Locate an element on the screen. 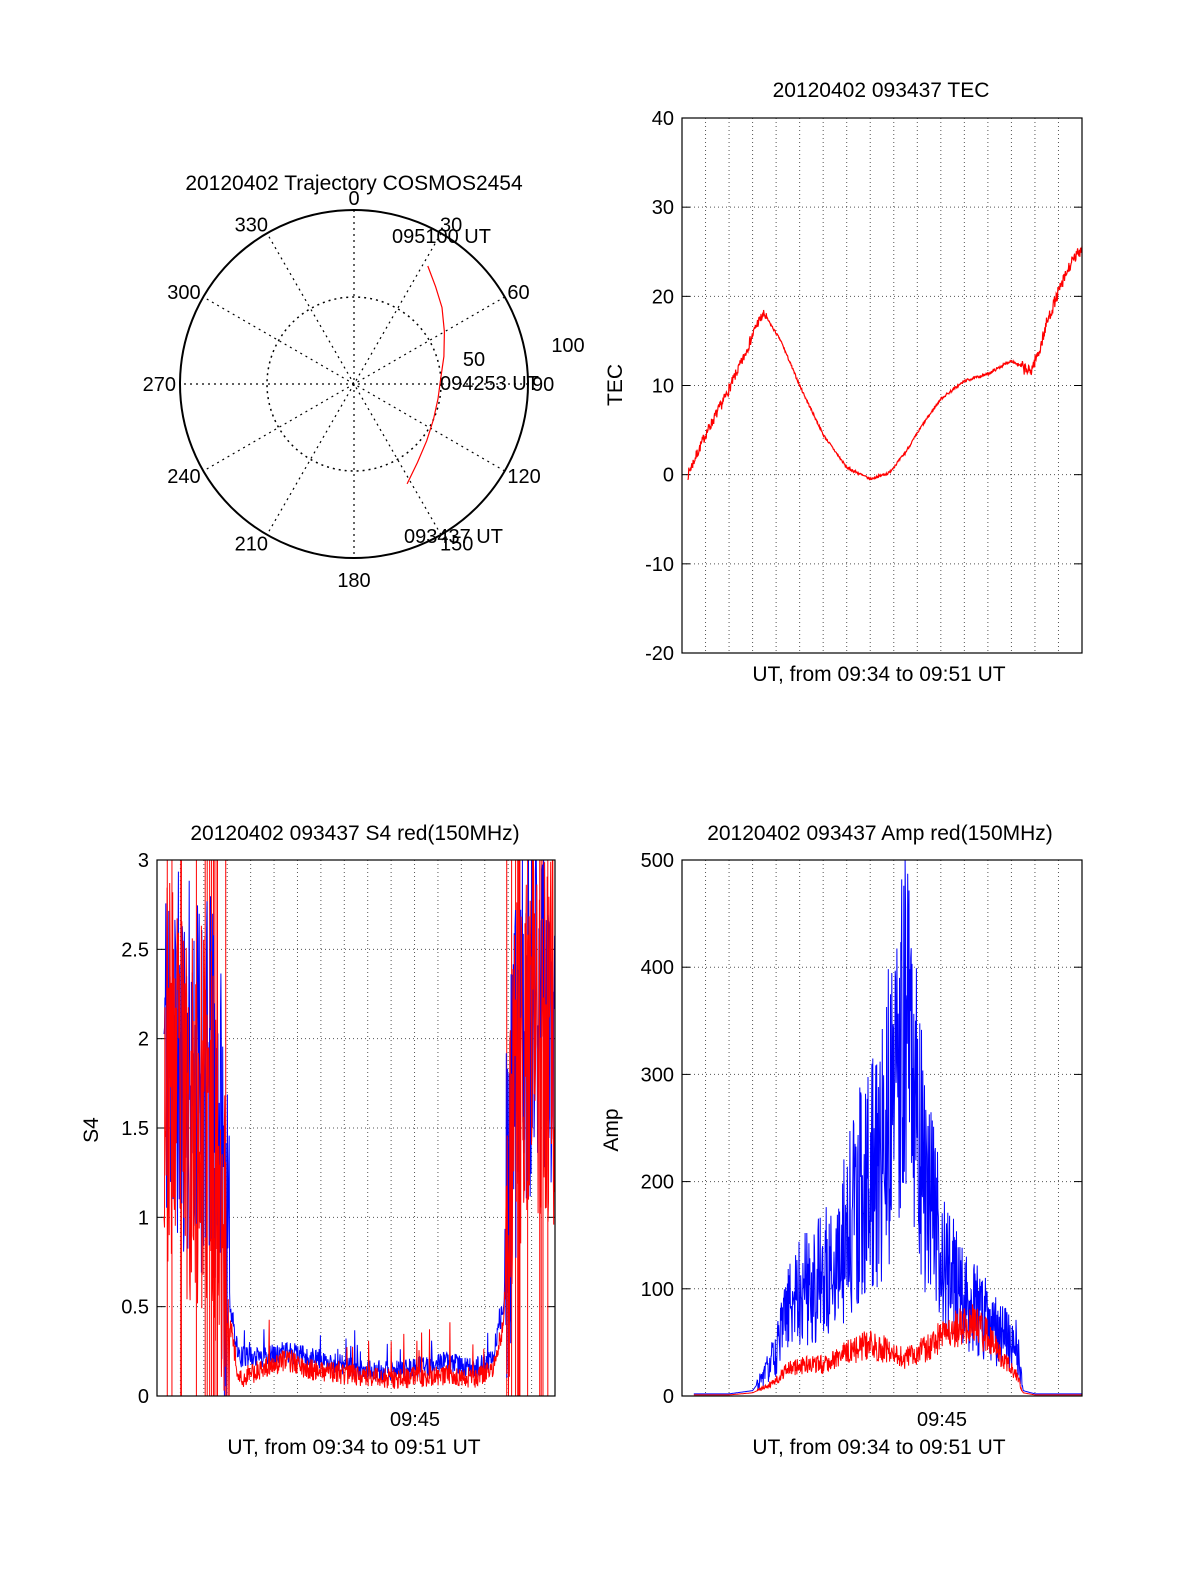 This screenshot has width=1200, height=1575. polar-angle-label: 270 is located at coordinates (159, 385).